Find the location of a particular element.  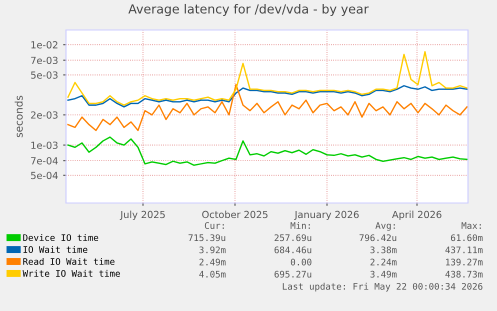

text: 2.24m is located at coordinates (383, 262).